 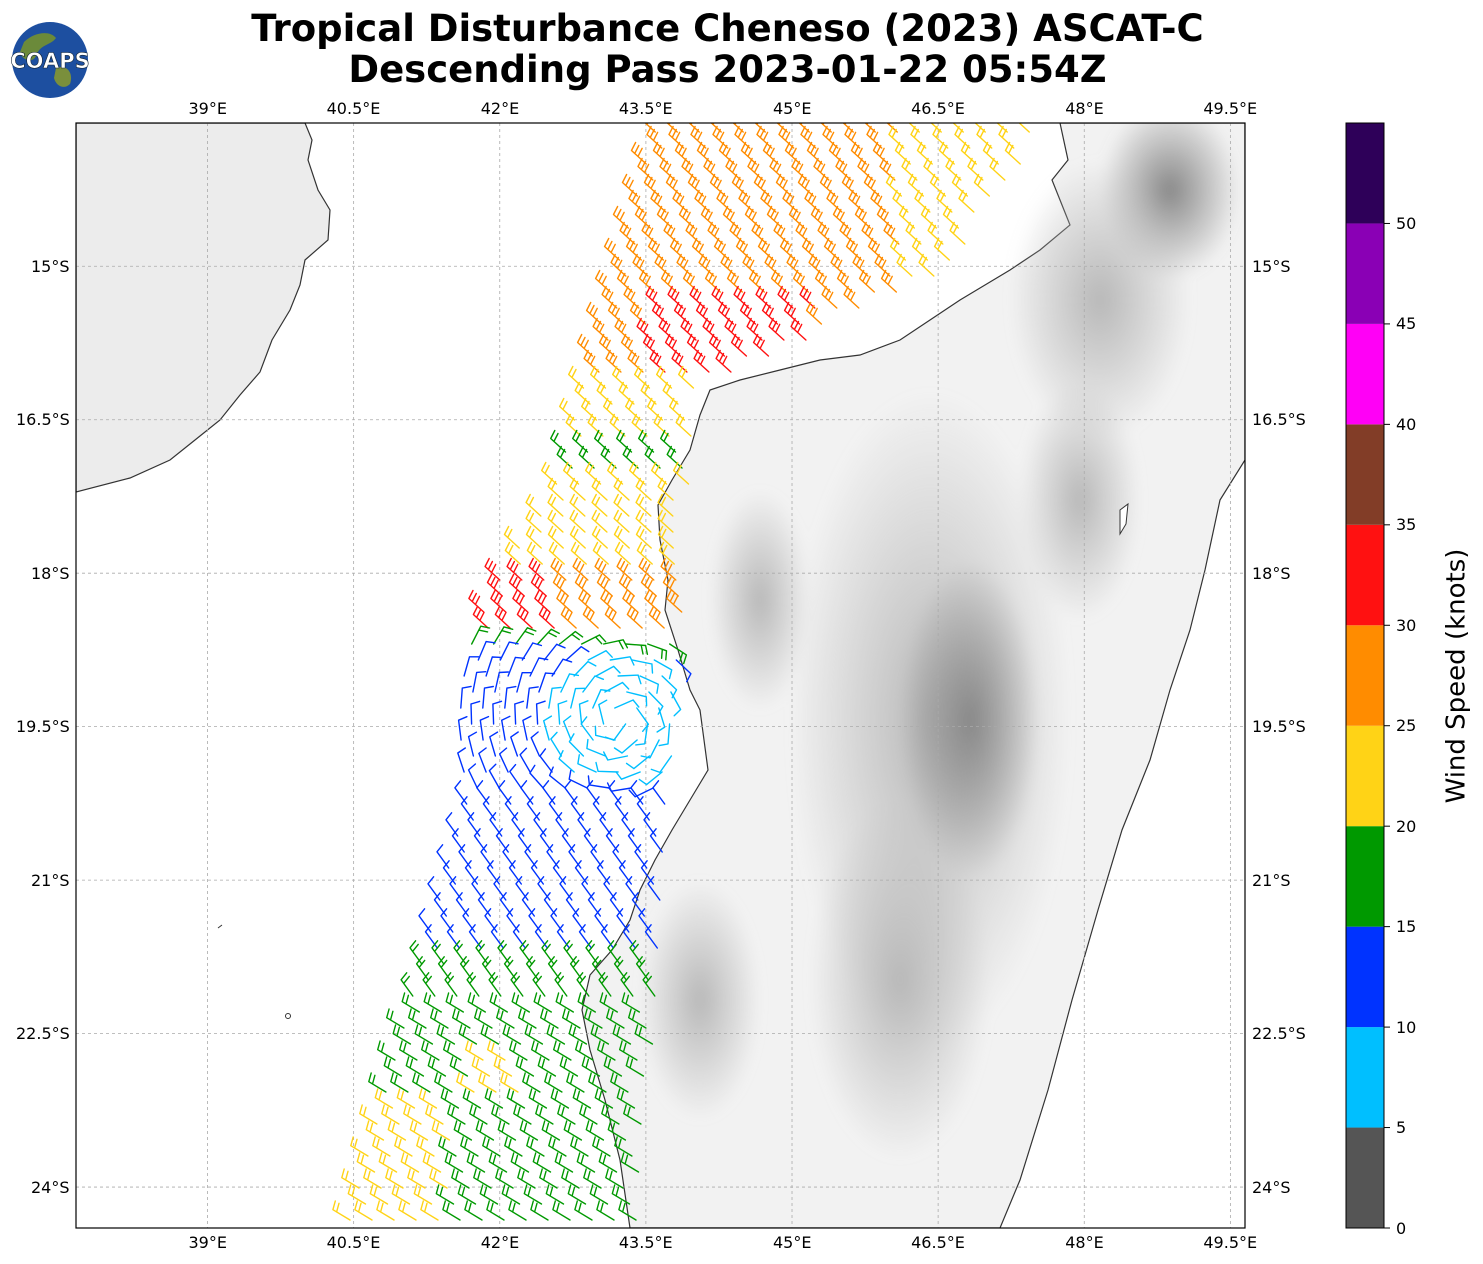 What do you see at coordinates (353, 108) in the screenshot?
I see `tick-label: 40.5°E` at bounding box center [353, 108].